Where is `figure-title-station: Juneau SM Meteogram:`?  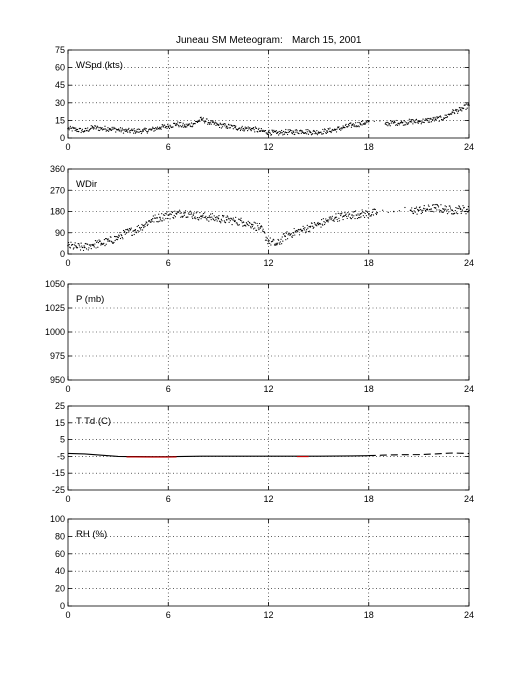
figure-title-station: Juneau SM Meteogram: is located at coordinates (229, 40).